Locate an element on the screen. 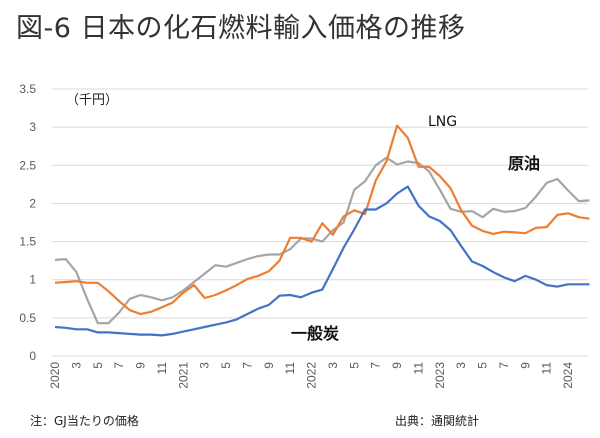  y-axis-unit-label: （千円） is located at coordinates (92, 100).